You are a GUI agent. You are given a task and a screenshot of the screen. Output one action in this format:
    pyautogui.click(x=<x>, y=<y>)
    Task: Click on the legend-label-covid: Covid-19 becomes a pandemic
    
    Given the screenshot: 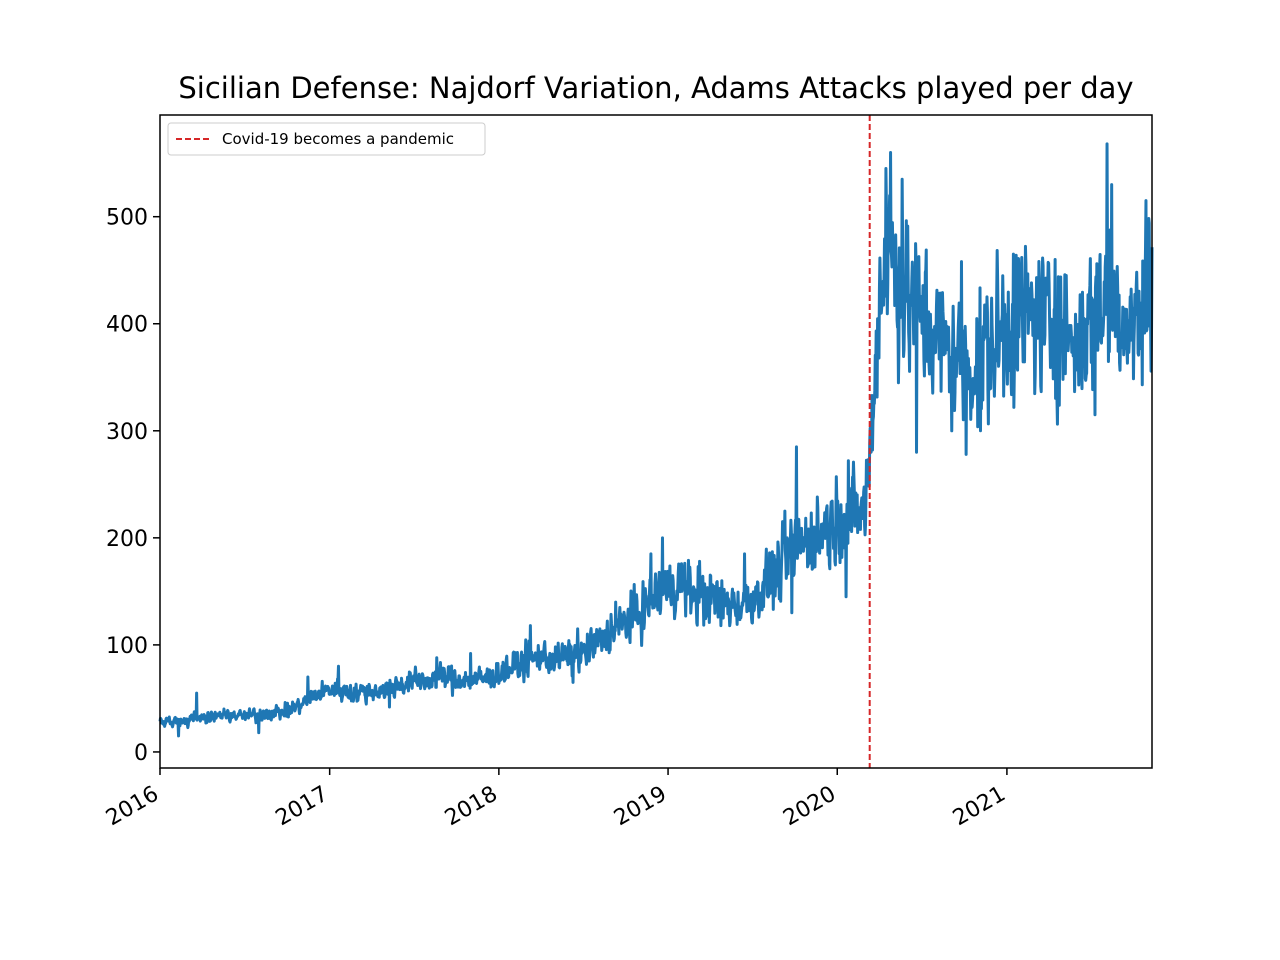 What is the action you would take?
    pyautogui.click(x=338, y=139)
    